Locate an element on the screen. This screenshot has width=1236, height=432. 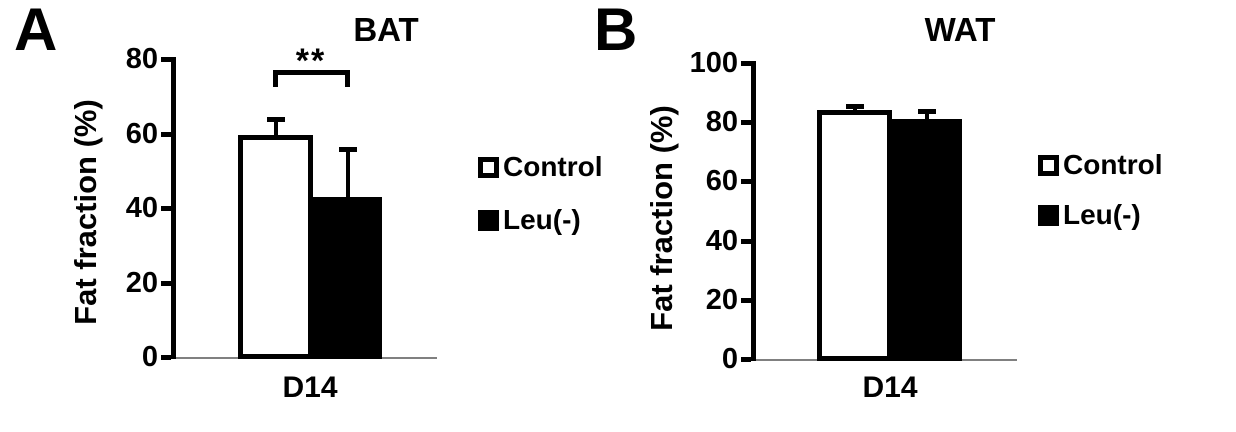
legend-item-control-a: Control is located at coordinates (540, 167).